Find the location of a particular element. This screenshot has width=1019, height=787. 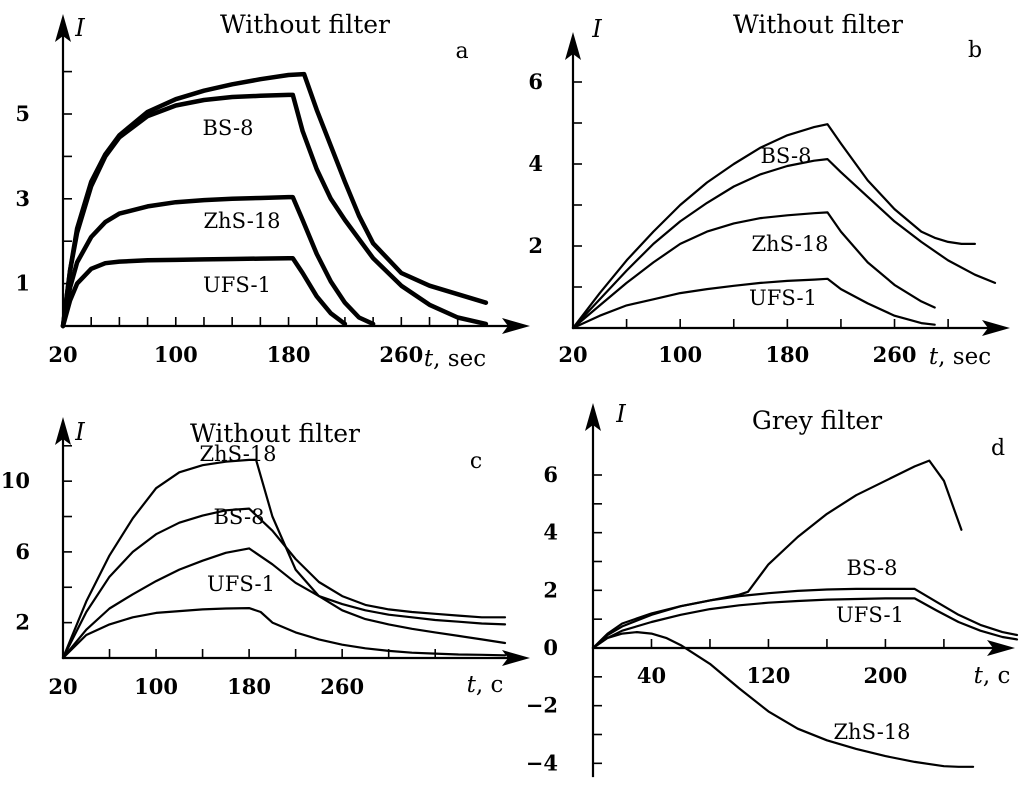

y-tick-label: 5 is located at coordinates (22, 113).